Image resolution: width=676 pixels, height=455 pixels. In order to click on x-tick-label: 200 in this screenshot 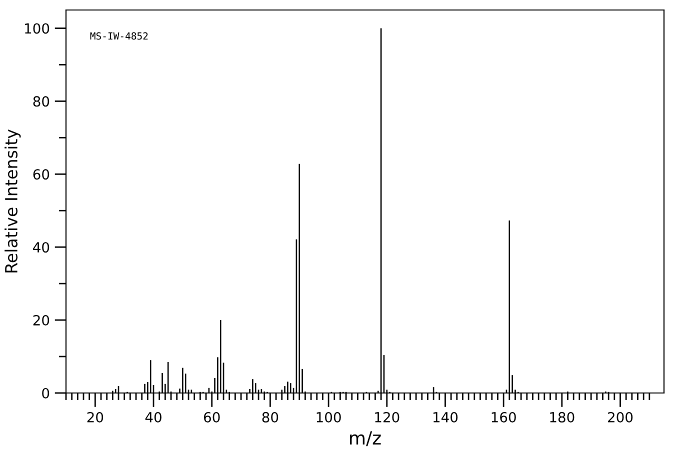, I will do `click(620, 417)`.